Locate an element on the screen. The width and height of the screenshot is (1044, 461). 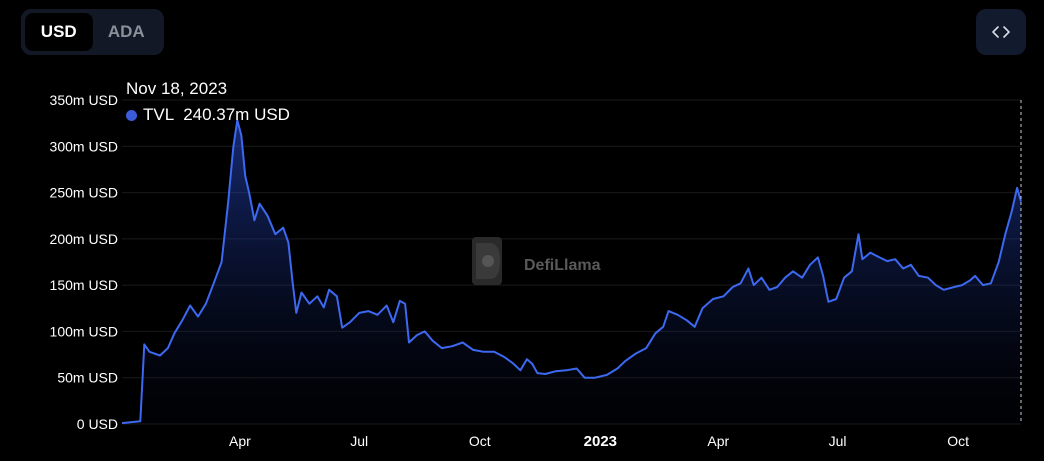
currency-toggle: USD ADA is located at coordinates (92, 32).